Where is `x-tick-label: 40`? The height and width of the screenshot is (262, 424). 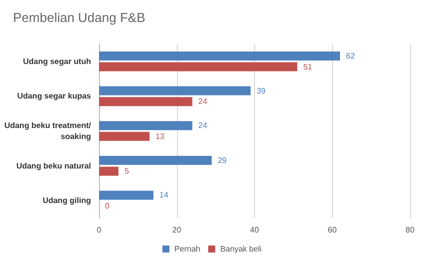
x-tick-label: 40 is located at coordinates (255, 230).